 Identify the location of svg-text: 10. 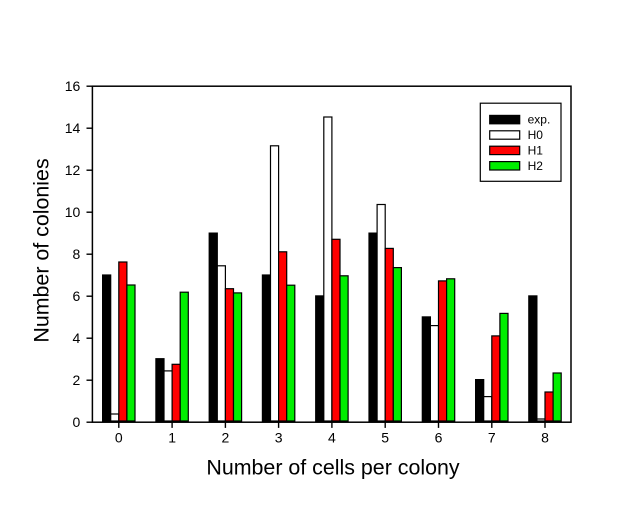
(73, 212).